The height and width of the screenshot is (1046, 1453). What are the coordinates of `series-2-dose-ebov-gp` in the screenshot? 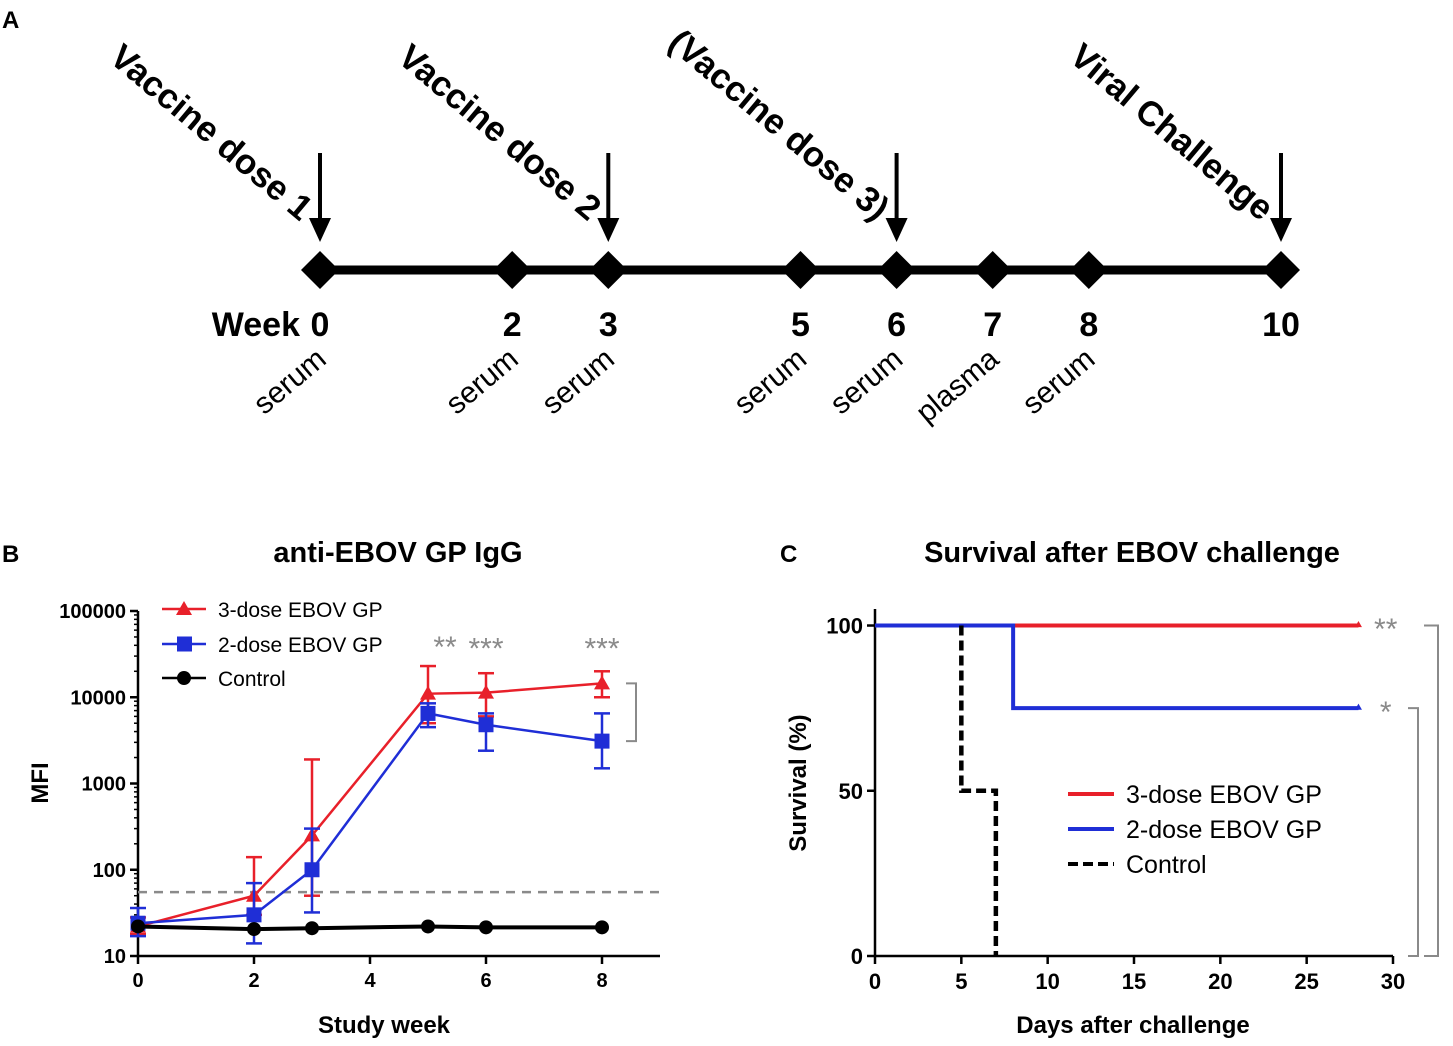 It's located at (370, 823).